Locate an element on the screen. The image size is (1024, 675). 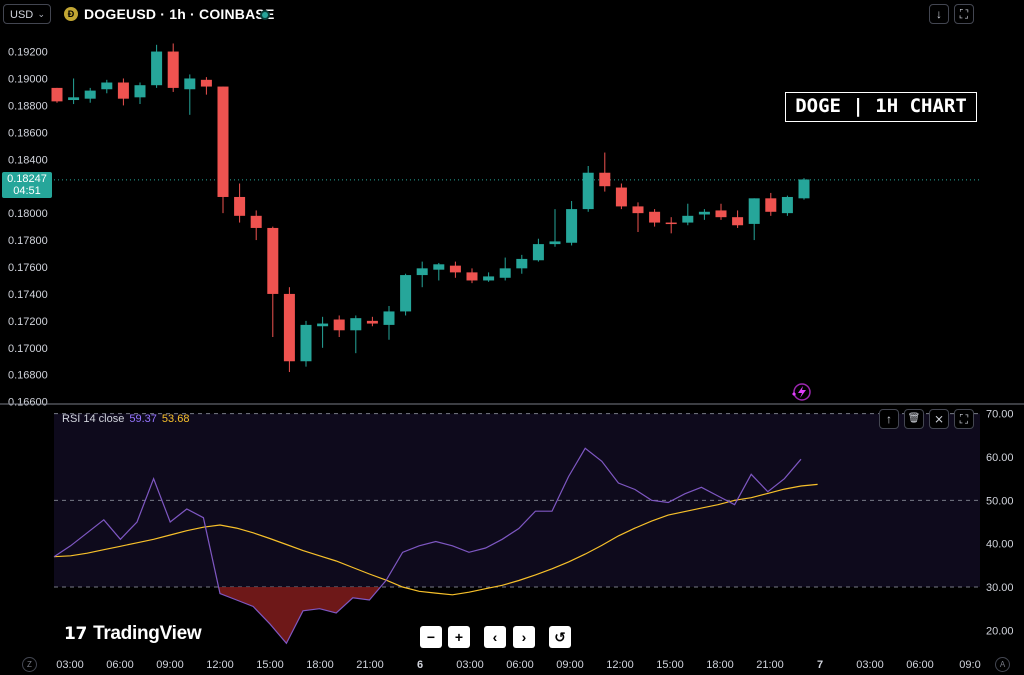
time-tick-label: 15:00 is located at coordinates (670, 665).